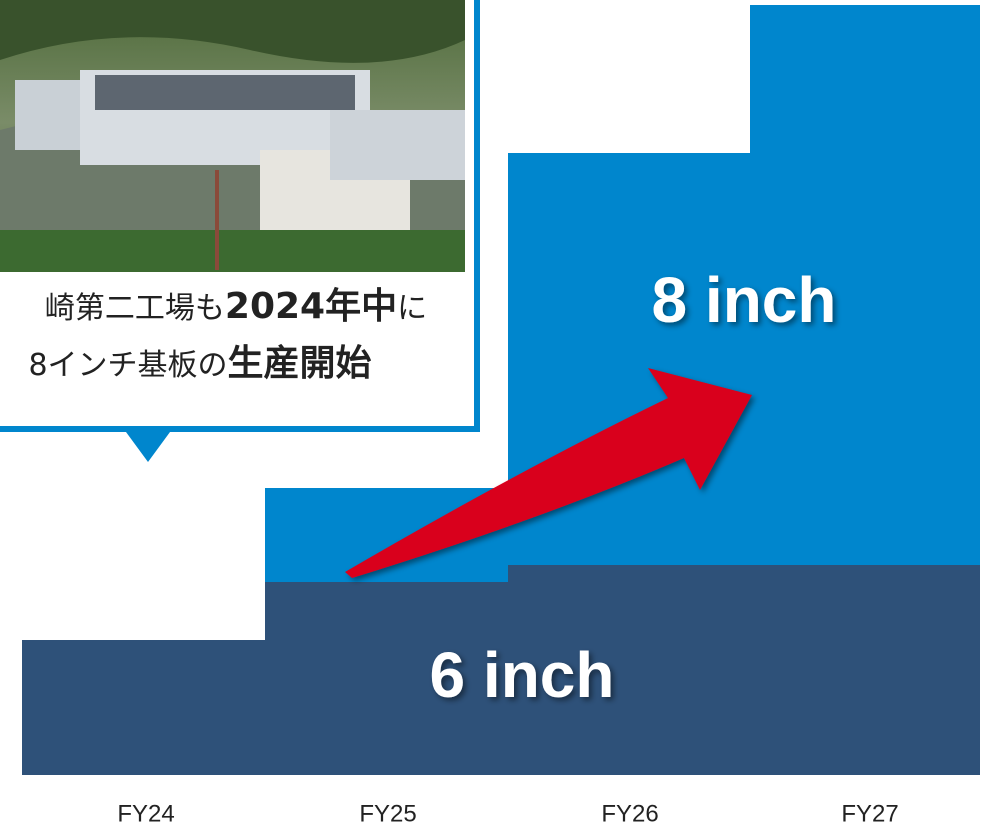 The width and height of the screenshot is (1002, 831). I want to click on text-bold: 生産開始, so click(300, 363).